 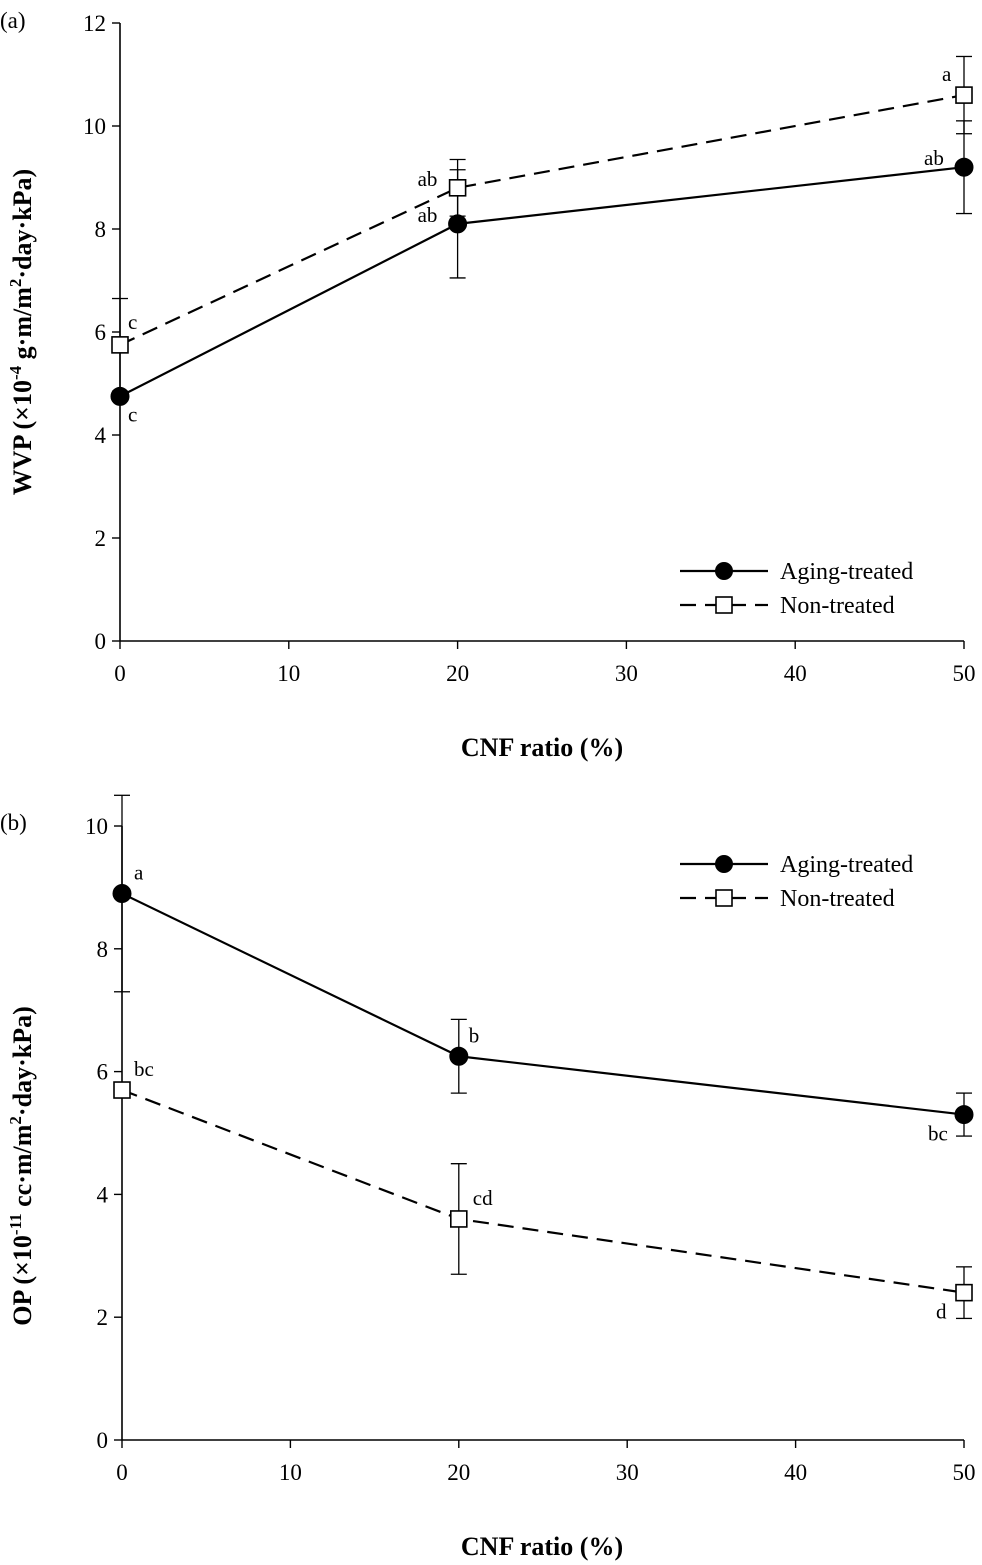 I want to click on panel-b-legend: Aging-treated Non-treated, so click(x=796, y=882).